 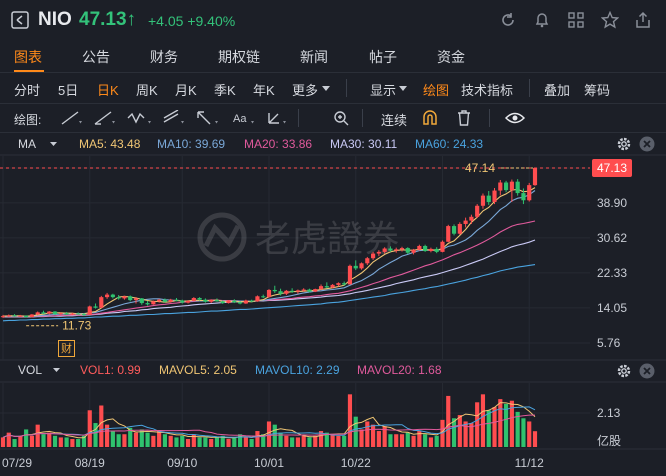 I want to click on ma20-value: MA20: 33.86, so click(x=278, y=144).